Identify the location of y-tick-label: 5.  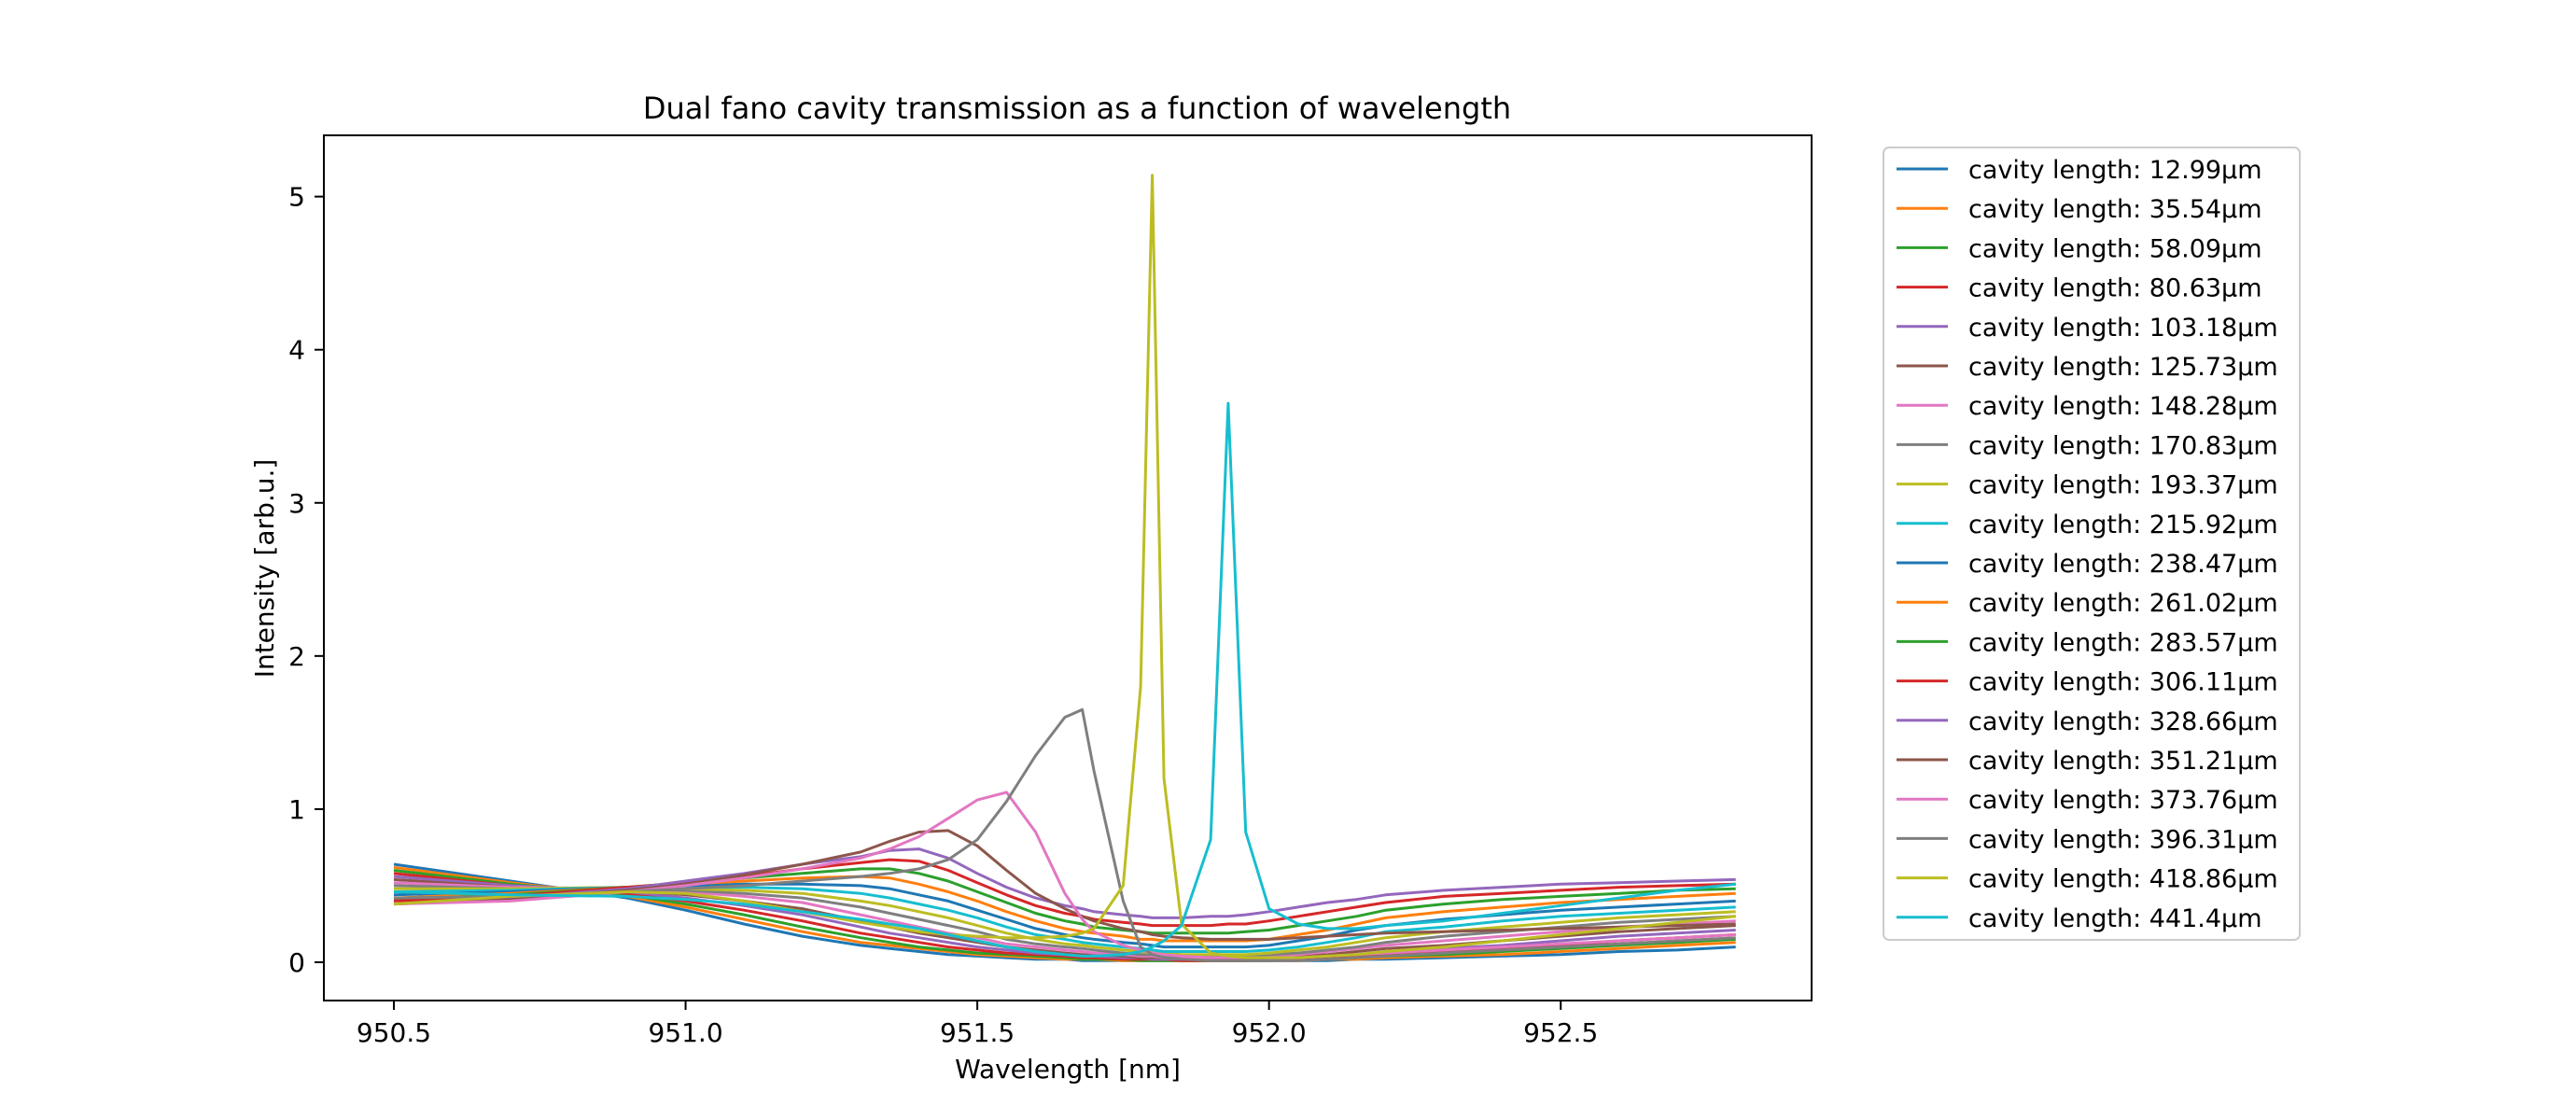
(296, 197).